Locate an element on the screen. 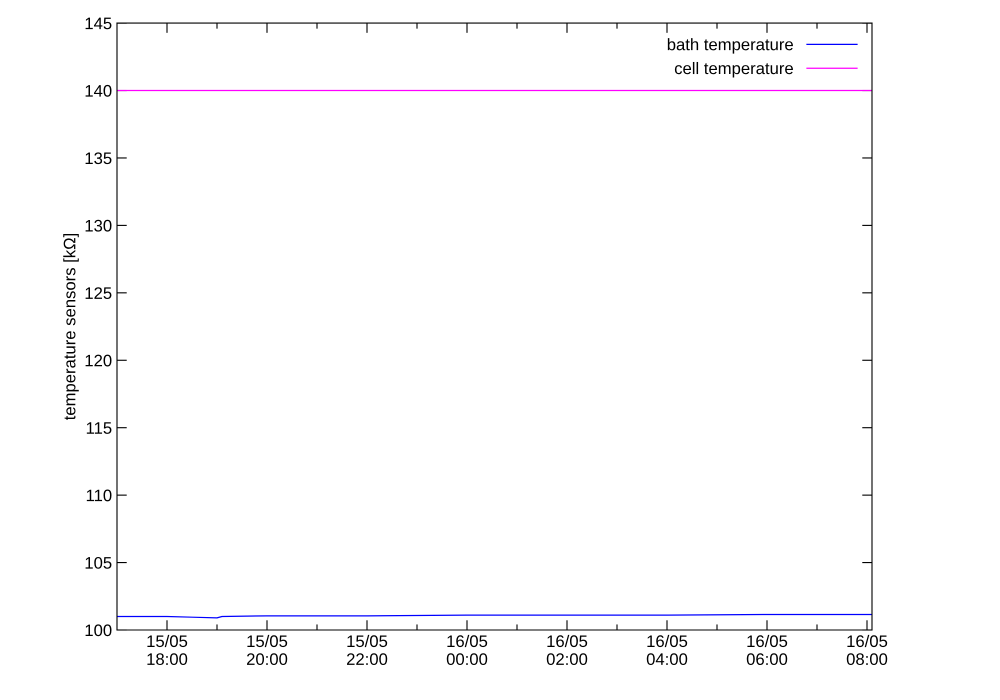  y-tick-label: 115 is located at coordinates (99, 428).